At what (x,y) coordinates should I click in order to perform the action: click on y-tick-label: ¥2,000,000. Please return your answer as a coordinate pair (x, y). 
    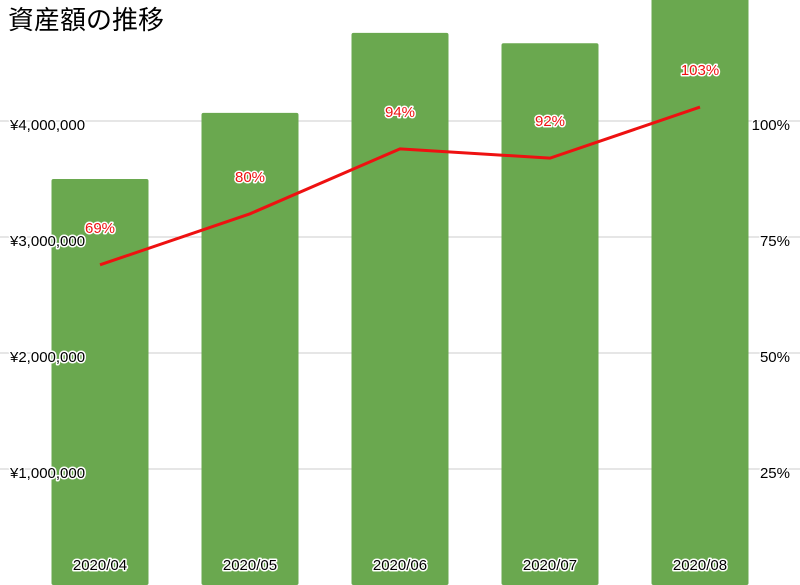
    Looking at the image, I should click on (47, 357).